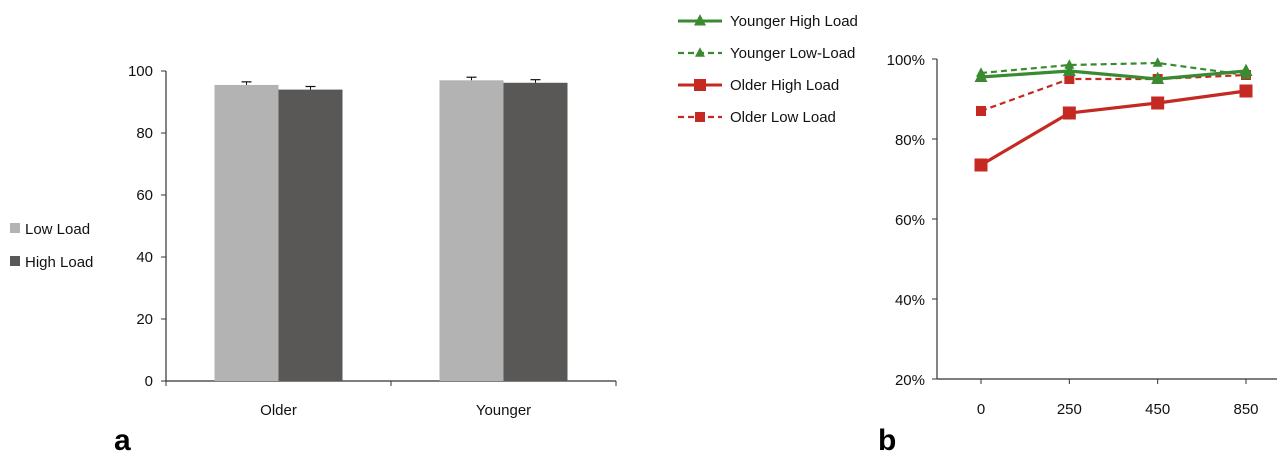  I want to click on panel-b-legend-label: Younger Low-Load, so click(792, 53).